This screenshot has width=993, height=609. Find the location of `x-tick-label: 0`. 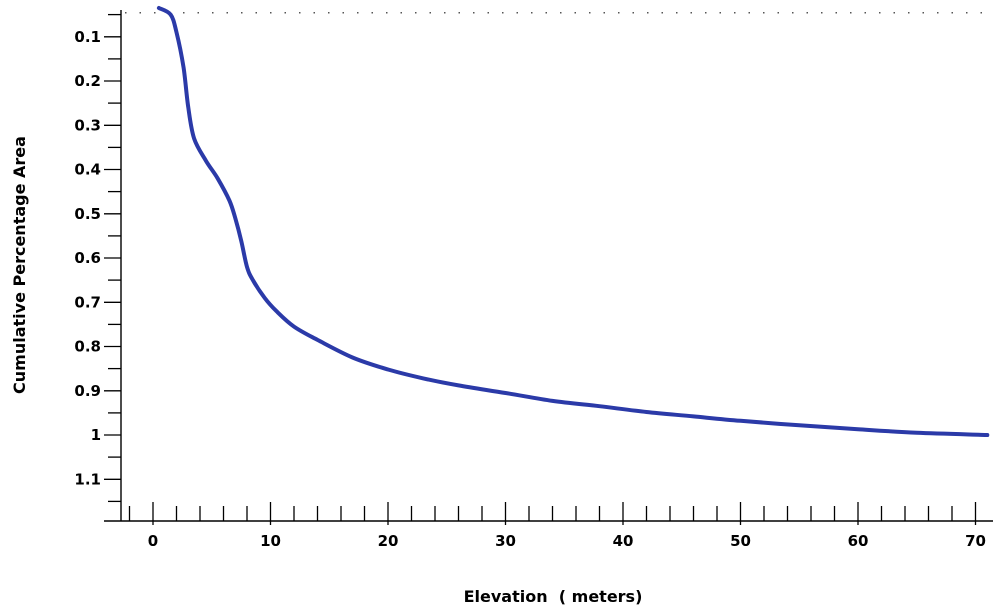

x-tick-label: 0 is located at coordinates (153, 541).